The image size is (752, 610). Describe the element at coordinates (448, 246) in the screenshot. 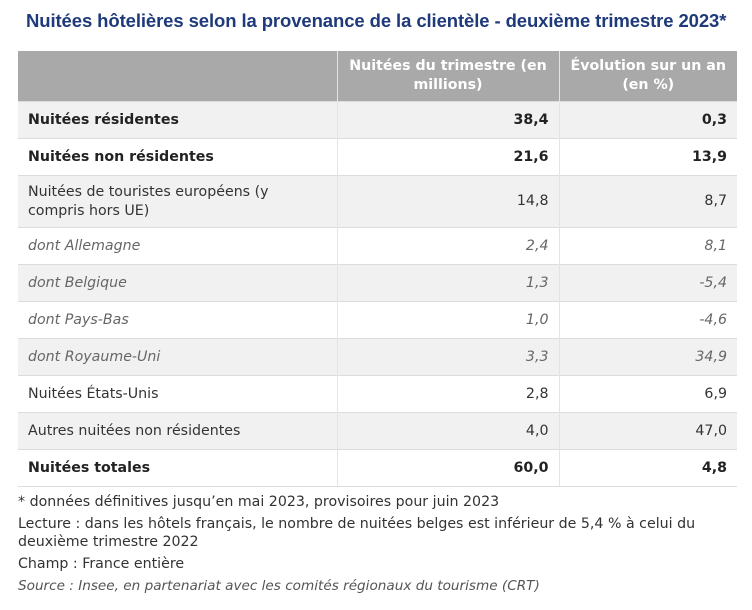

I see `row-nights: 2,4` at that location.